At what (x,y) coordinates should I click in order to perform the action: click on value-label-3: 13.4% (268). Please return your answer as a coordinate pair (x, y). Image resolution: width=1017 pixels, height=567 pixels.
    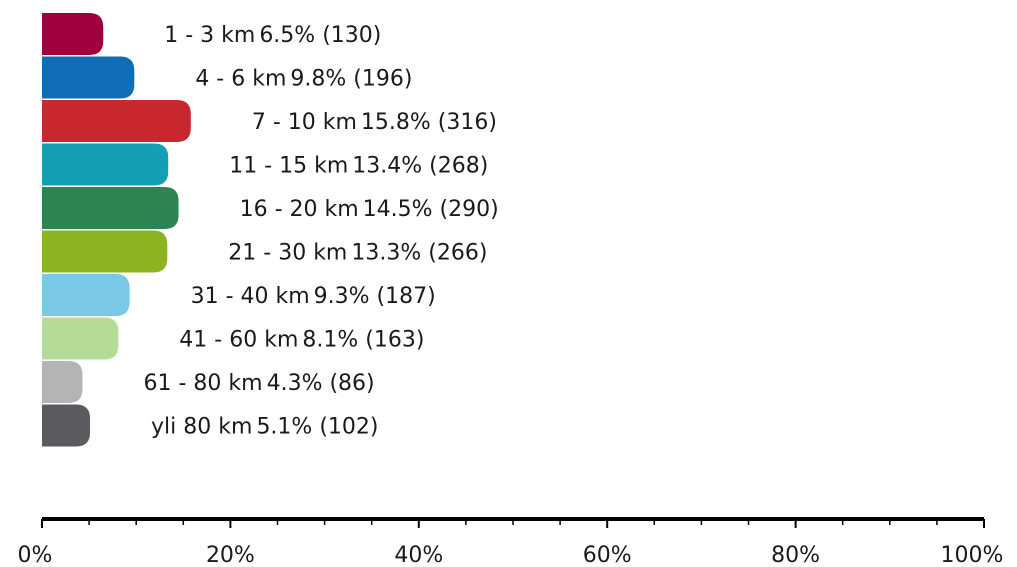
    Looking at the image, I should click on (420, 166).